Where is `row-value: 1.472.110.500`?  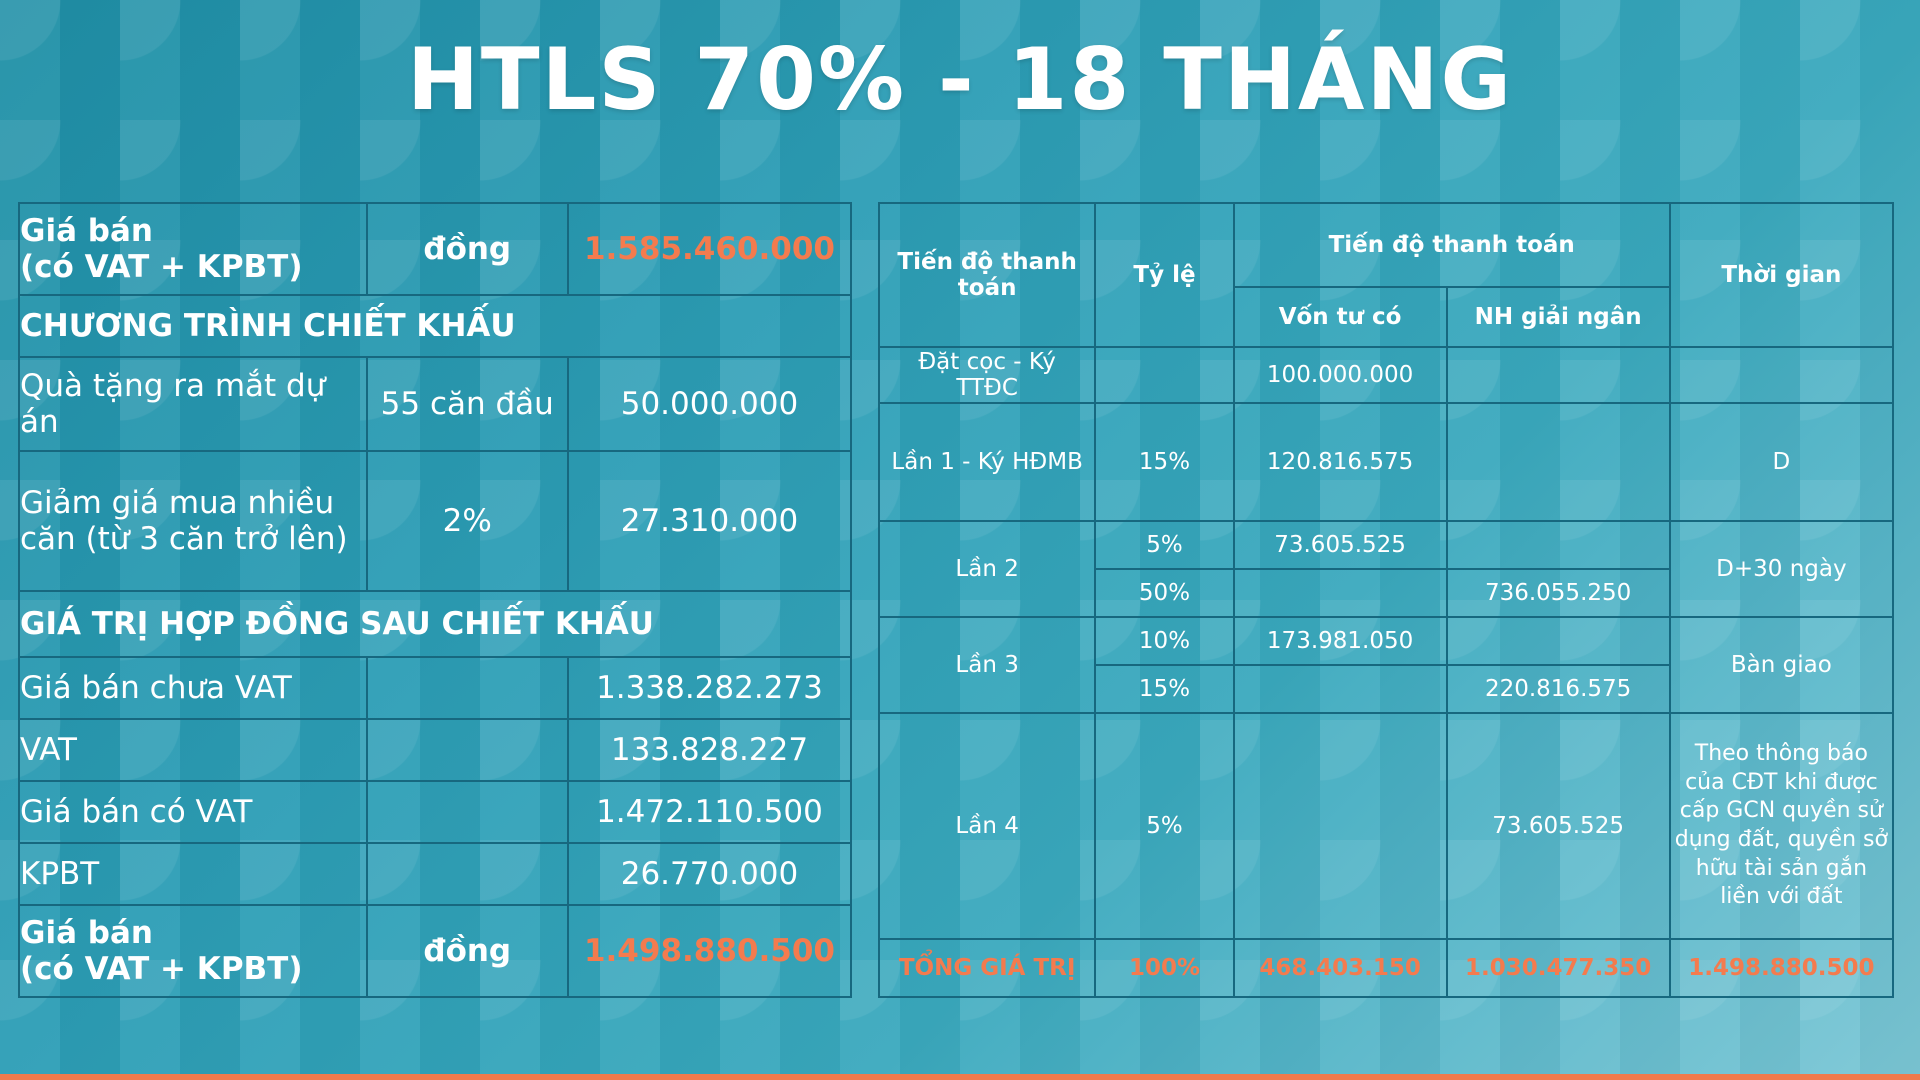 row-value: 1.472.110.500 is located at coordinates (709, 812).